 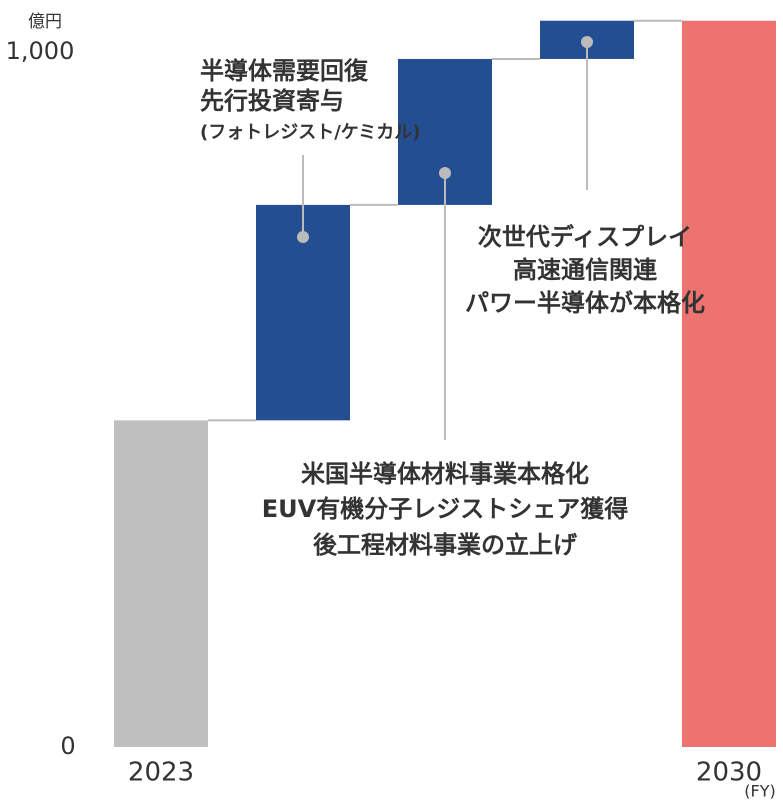 What do you see at coordinates (161, 773) in the screenshot?
I see `x-tick-label: 2023` at bounding box center [161, 773].